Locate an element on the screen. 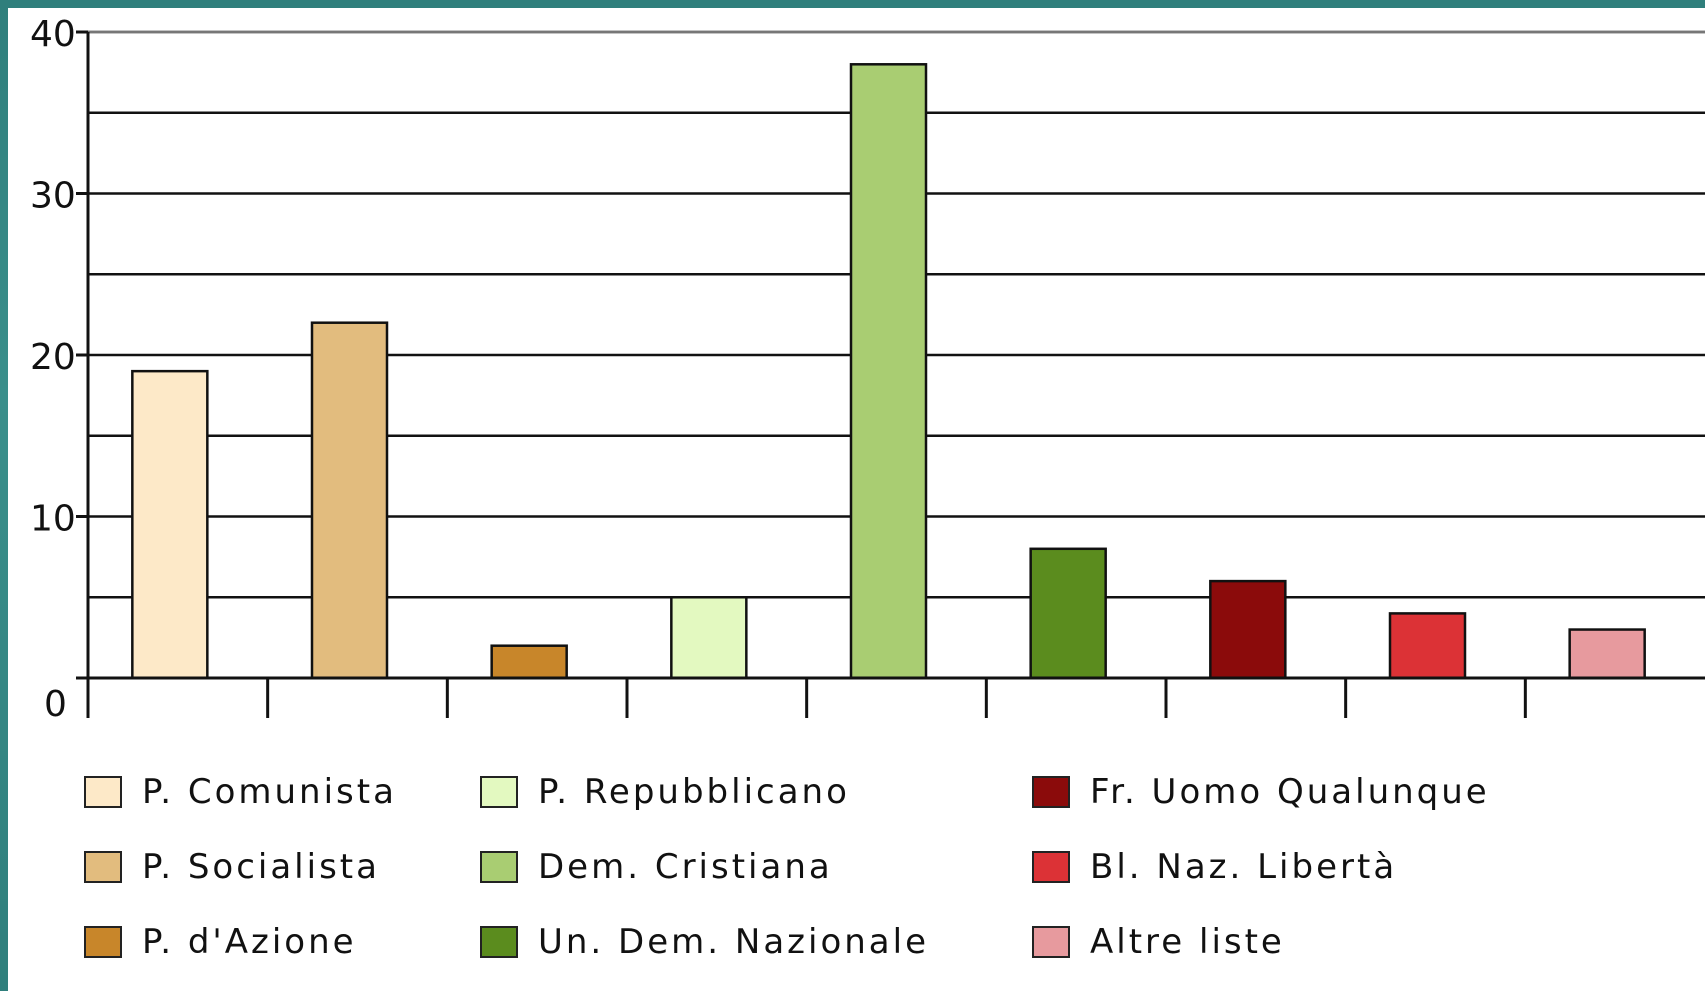  y-tick-label: 30 is located at coordinates (53, 196).